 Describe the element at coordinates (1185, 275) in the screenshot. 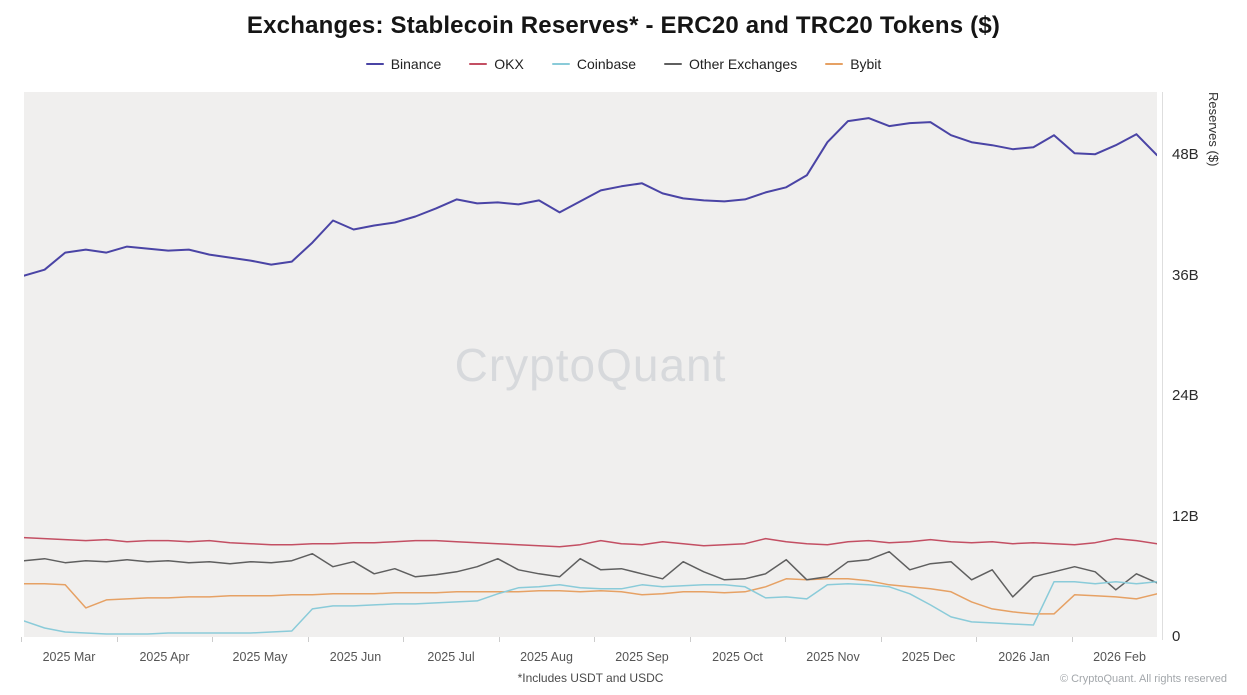

I see `y-tick-label-36B: 36B` at that location.